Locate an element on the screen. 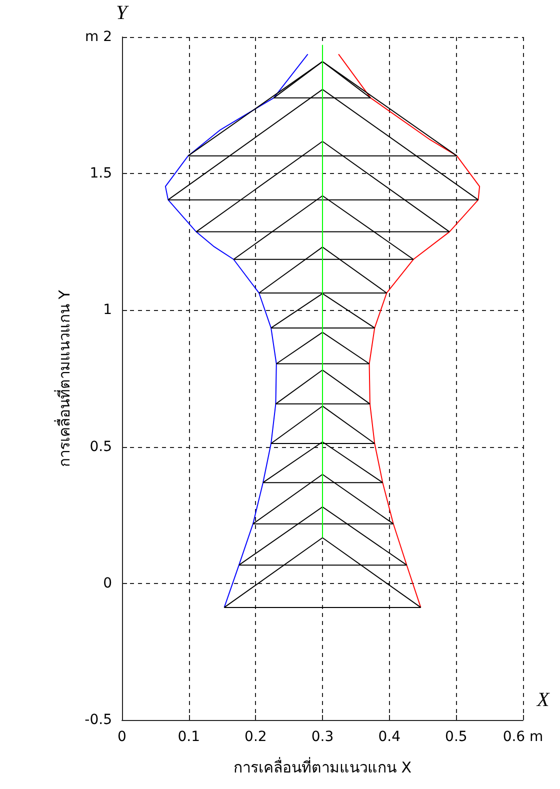 The width and height of the screenshot is (560, 789). y-tick-label: 0 is located at coordinates (107, 583).